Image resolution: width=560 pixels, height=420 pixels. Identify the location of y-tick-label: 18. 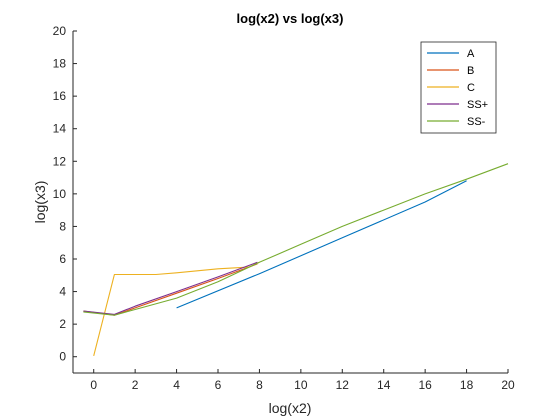
(60, 64).